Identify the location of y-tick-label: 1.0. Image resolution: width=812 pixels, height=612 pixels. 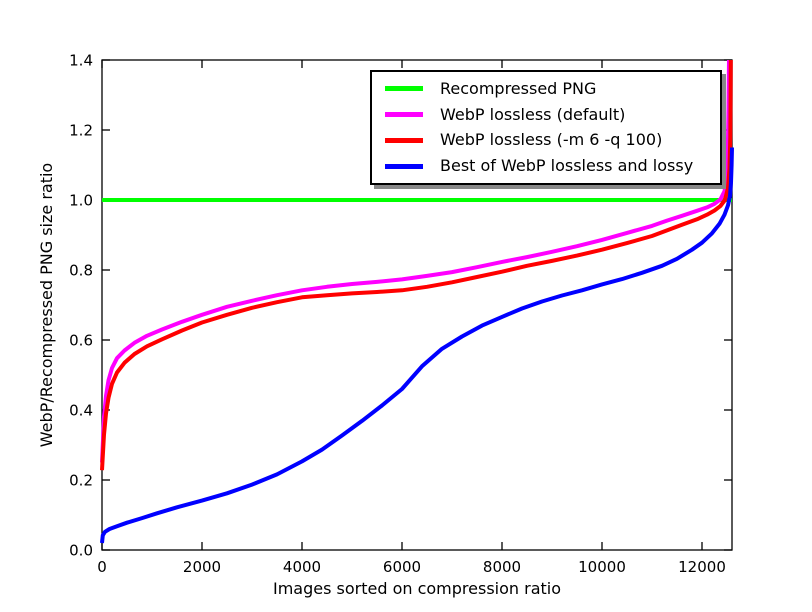
(81, 201).